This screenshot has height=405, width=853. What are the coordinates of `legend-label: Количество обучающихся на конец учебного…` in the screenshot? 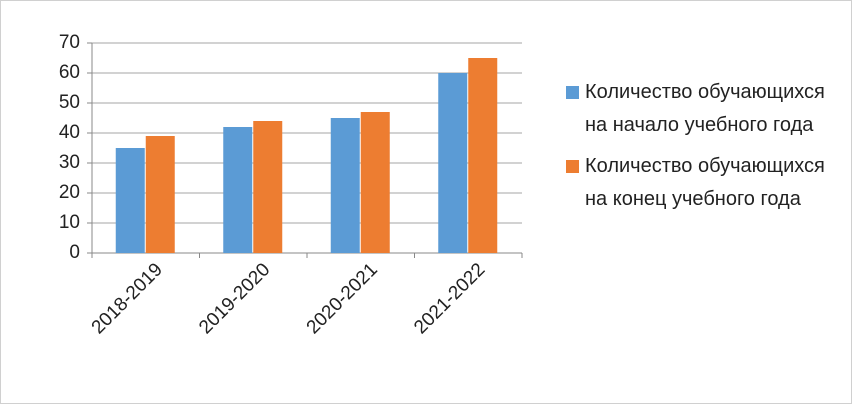 It's located at (705, 182).